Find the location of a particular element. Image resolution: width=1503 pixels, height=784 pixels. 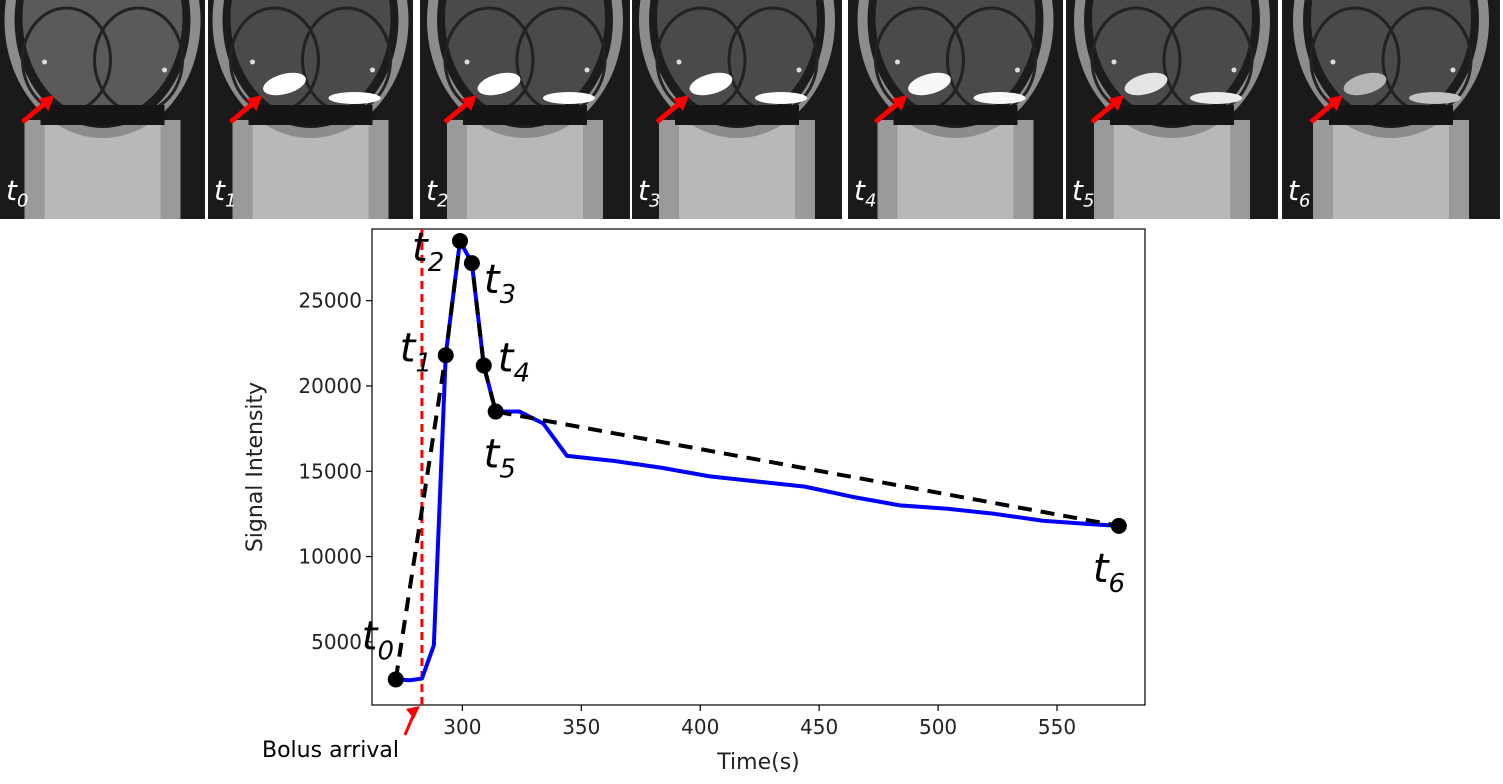

frame-label-t6: t6 is located at coordinates (1299, 193).